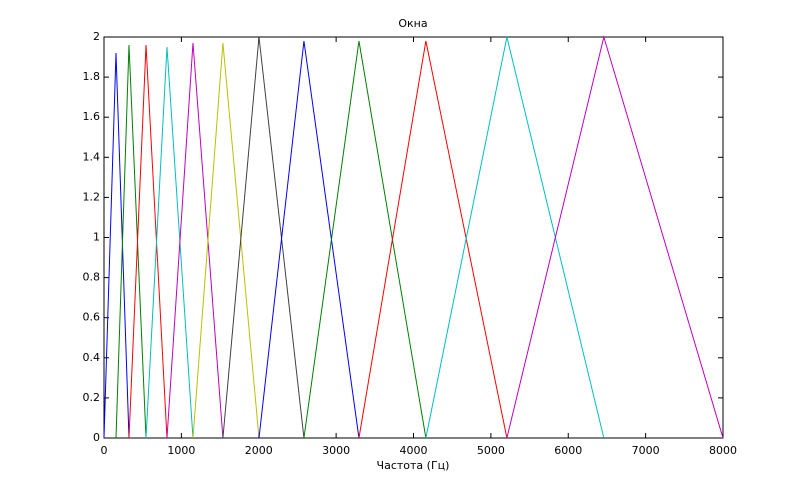 The image size is (800, 493). I want to click on y-tick-label: 1.4, so click(92, 156).